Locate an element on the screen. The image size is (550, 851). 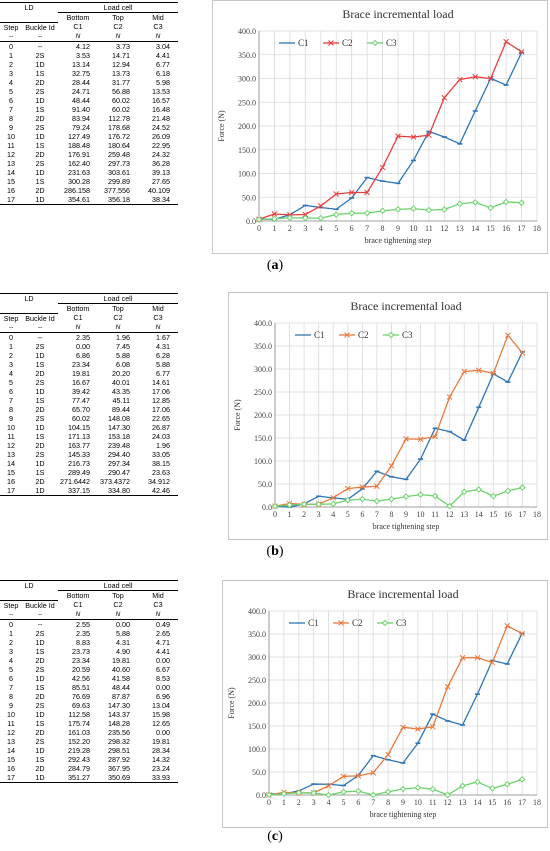
table-cell: 79.24 is located at coordinates (81, 127).